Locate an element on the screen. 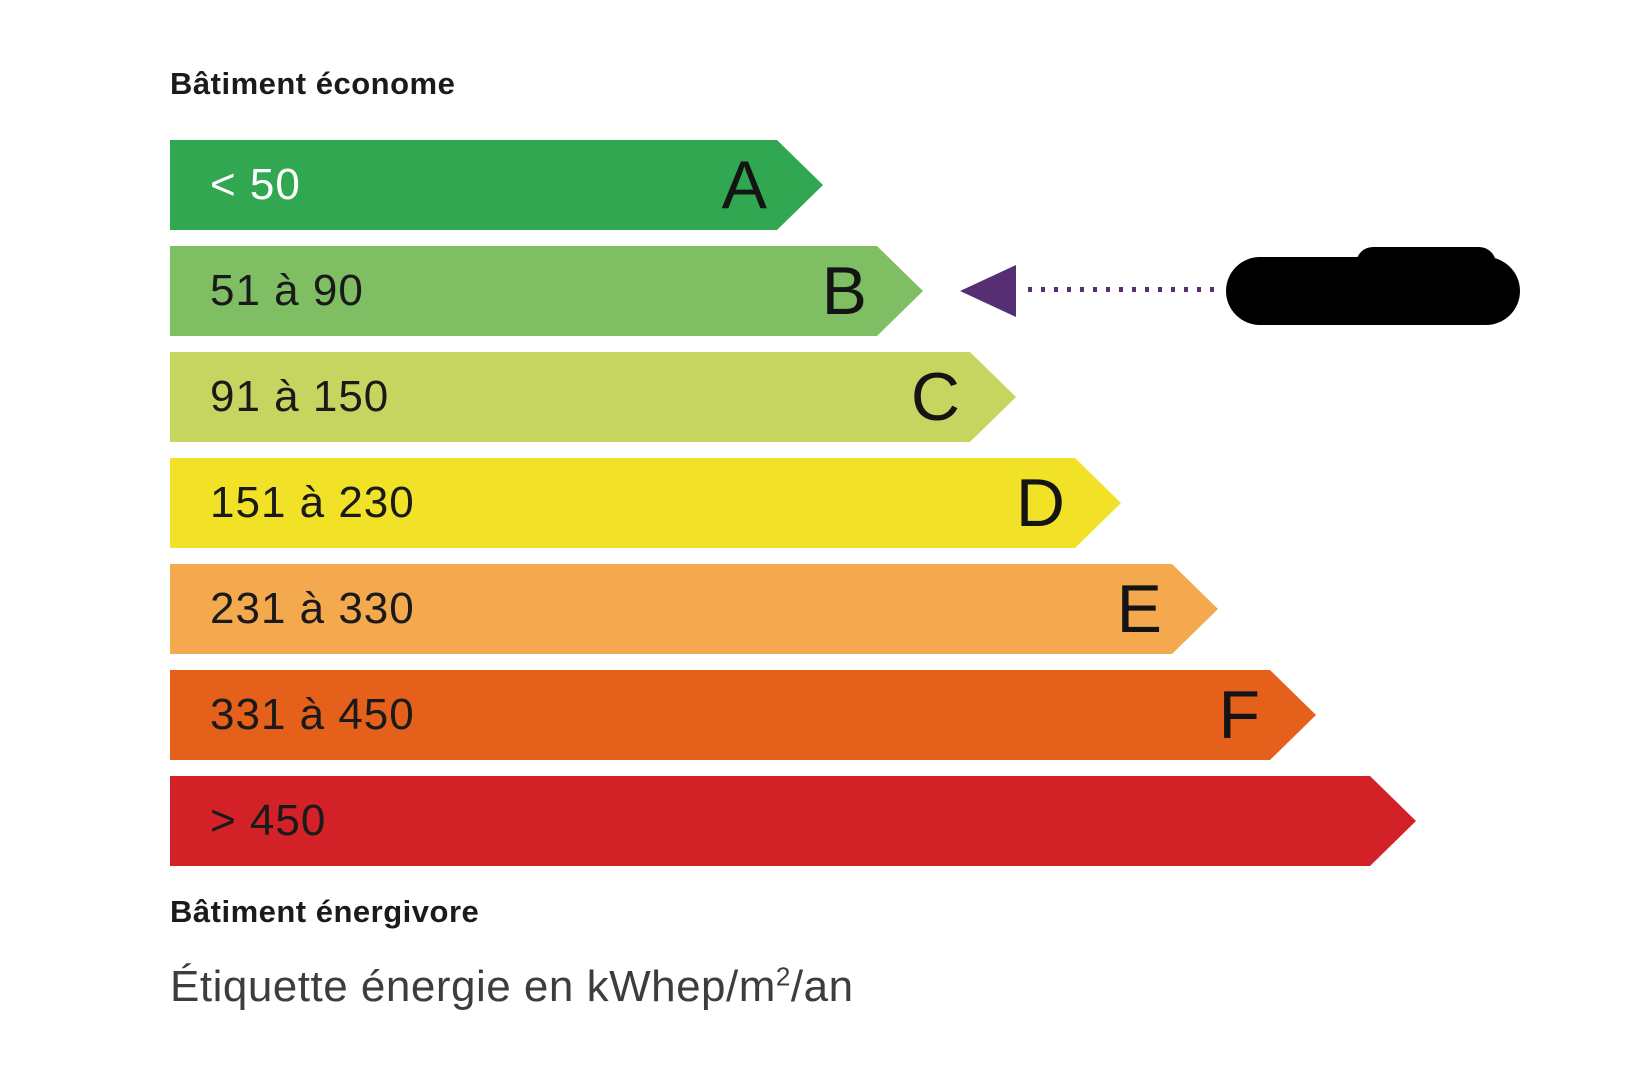  energy-label-caption: Étiquette énergie en kWhep/m2/an is located at coordinates (512, 987).